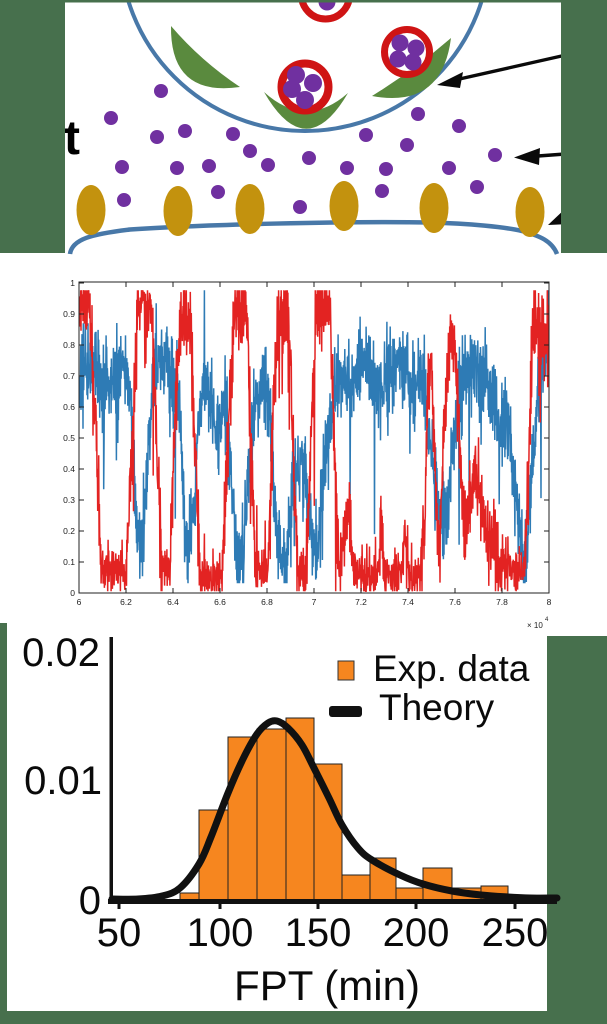  I want to click on svg-text: 4, so click(547, 620).